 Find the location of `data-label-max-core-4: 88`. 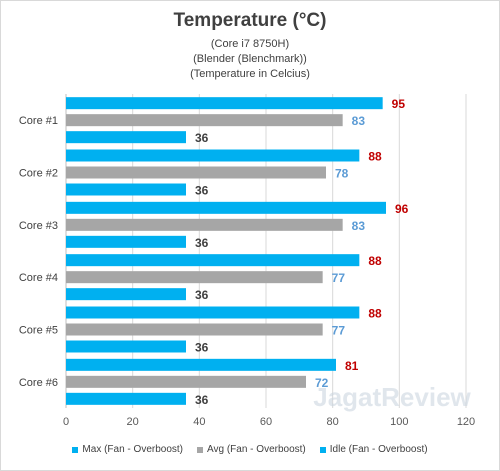

data-label-max-core-4: 88 is located at coordinates (375, 261).